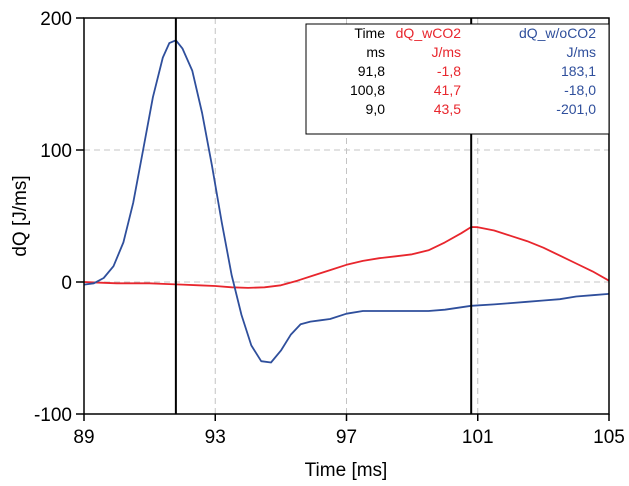  I want to click on y-tick-label: 0, so click(66, 283).